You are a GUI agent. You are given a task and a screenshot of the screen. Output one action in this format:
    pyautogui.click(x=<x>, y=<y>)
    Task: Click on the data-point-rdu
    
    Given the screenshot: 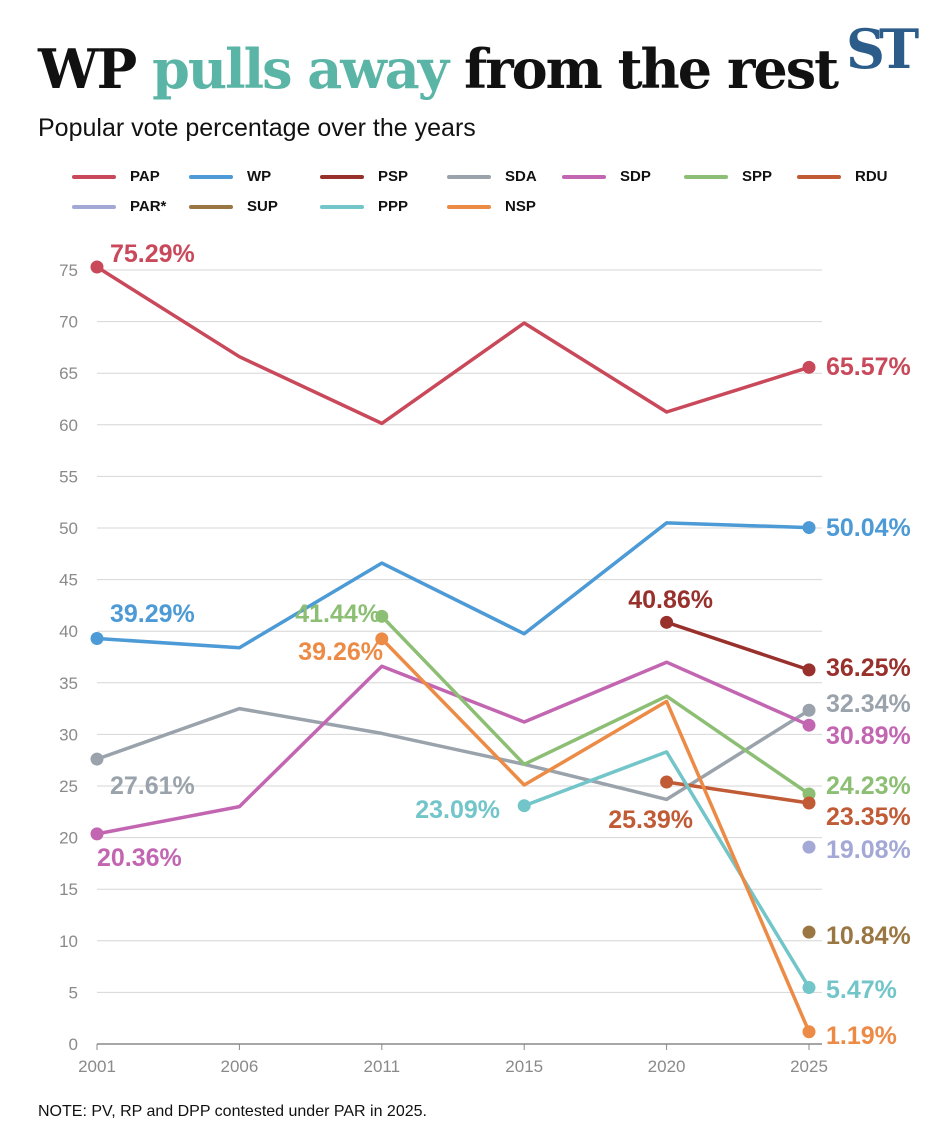 What is the action you would take?
    pyautogui.click(x=809, y=803)
    